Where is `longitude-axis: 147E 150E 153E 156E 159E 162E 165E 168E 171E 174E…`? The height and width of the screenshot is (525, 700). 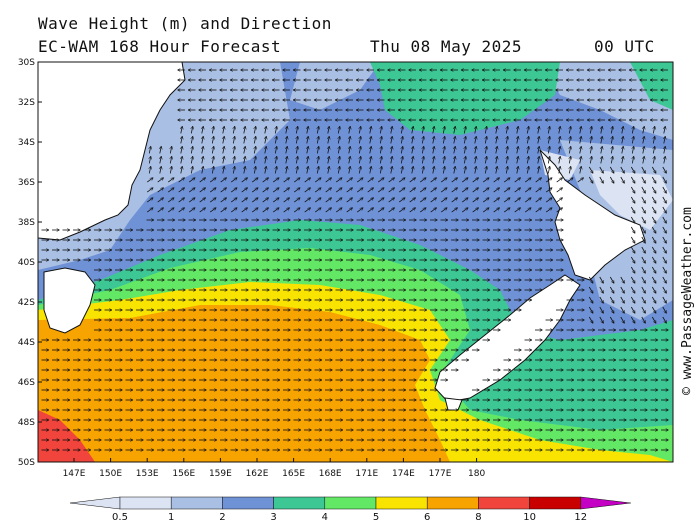 longitude-axis: 147E 150E 153E 156E 159E 162E 165E 168E 171E 174E… is located at coordinates (274, 468).